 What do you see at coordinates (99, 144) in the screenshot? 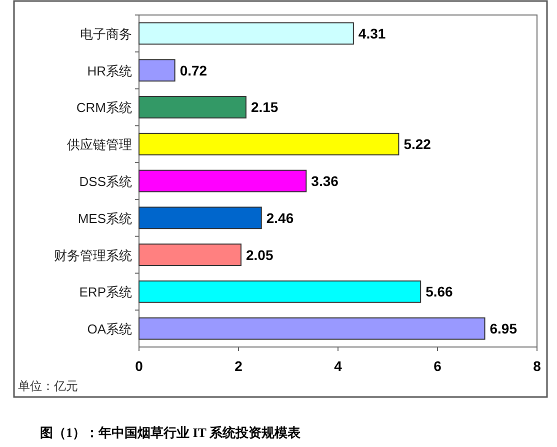
I see `y-tick-label: 供应链管理` at bounding box center [99, 144].